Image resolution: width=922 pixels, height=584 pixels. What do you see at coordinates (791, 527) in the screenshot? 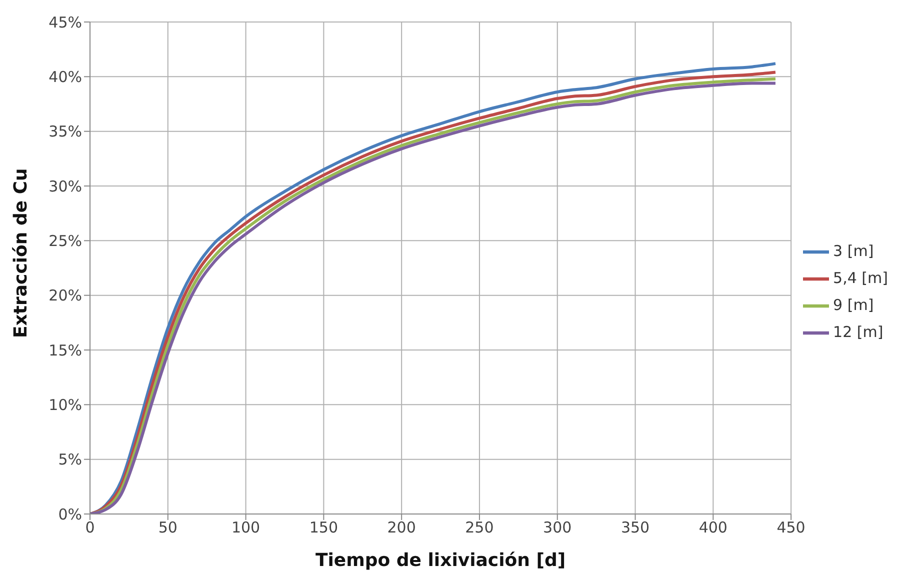
I see `x-tick-label: 450` at bounding box center [791, 527].